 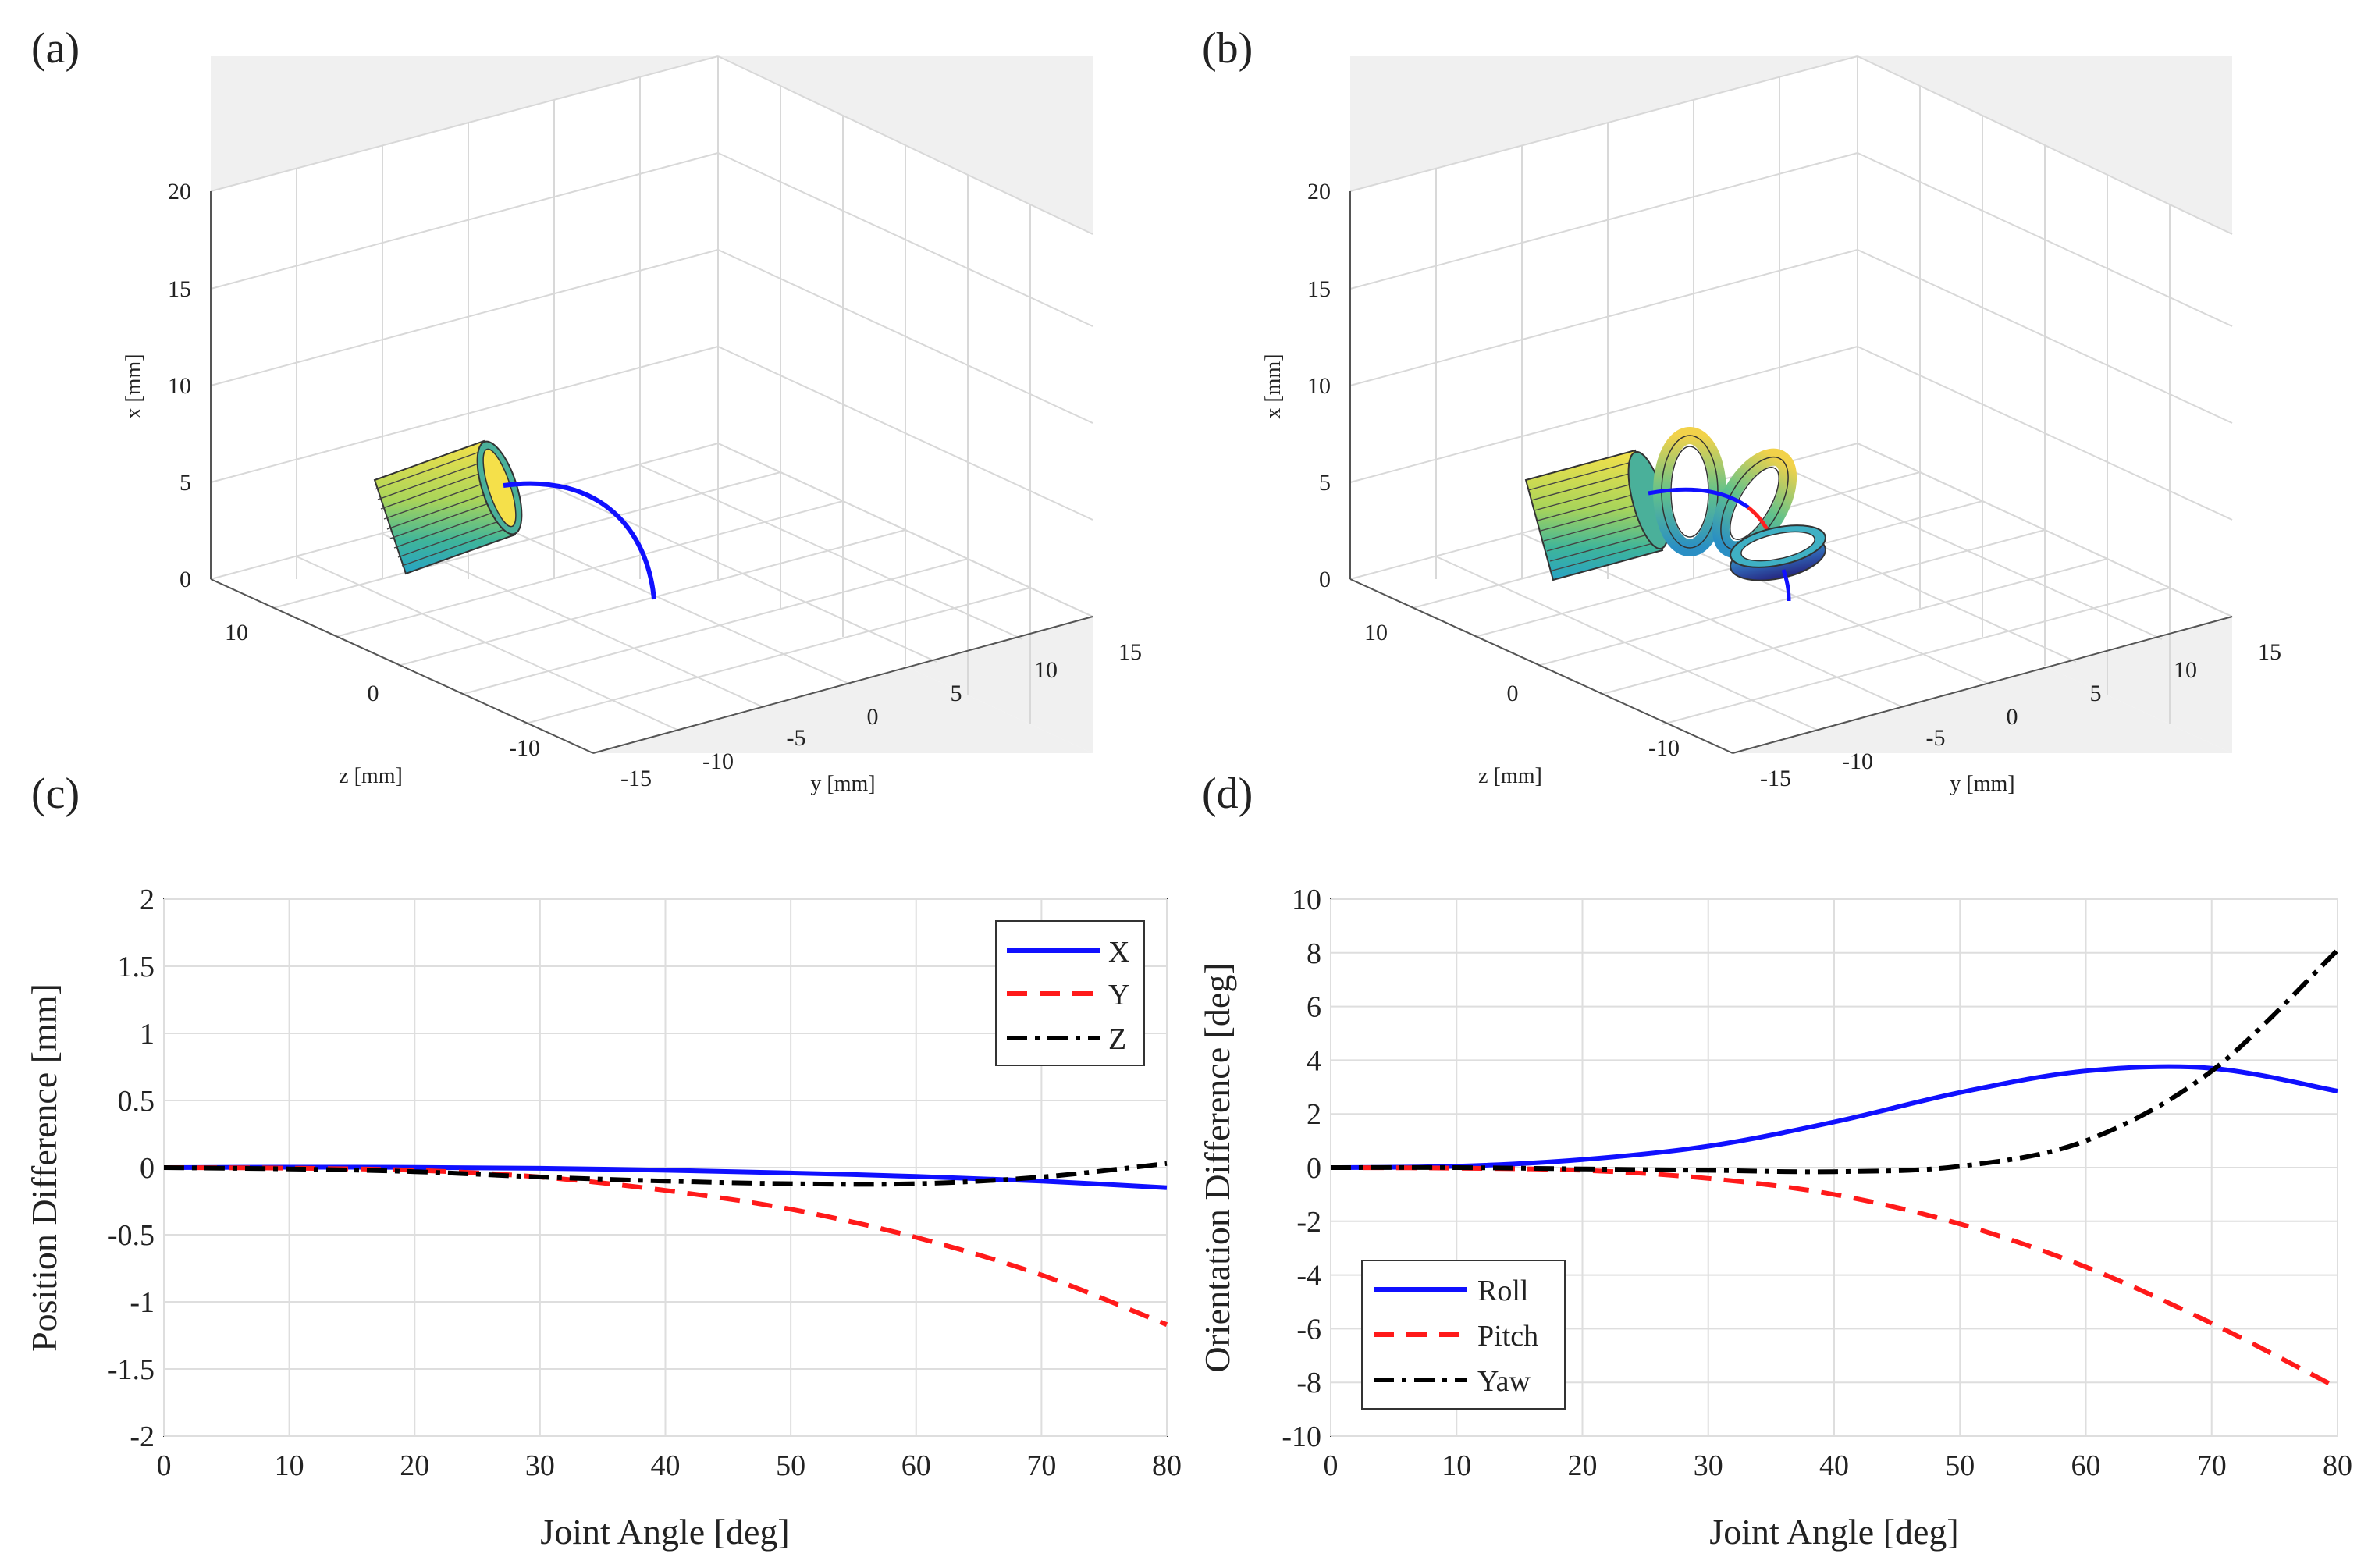 I want to click on y-tick-label: -10, so click(x=1302, y=1436).